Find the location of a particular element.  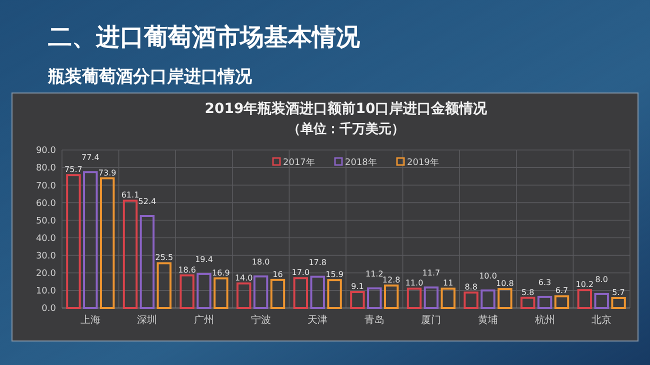

x-tick-label: 黄埔 is located at coordinates (488, 320).